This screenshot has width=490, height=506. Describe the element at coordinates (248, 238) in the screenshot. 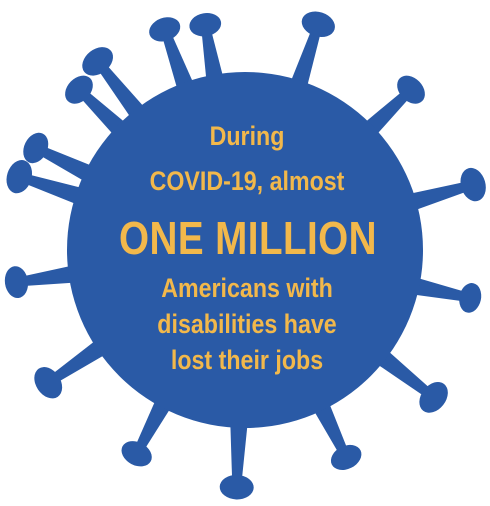

I see `headline-emphasis: ONE MILLION` at that location.